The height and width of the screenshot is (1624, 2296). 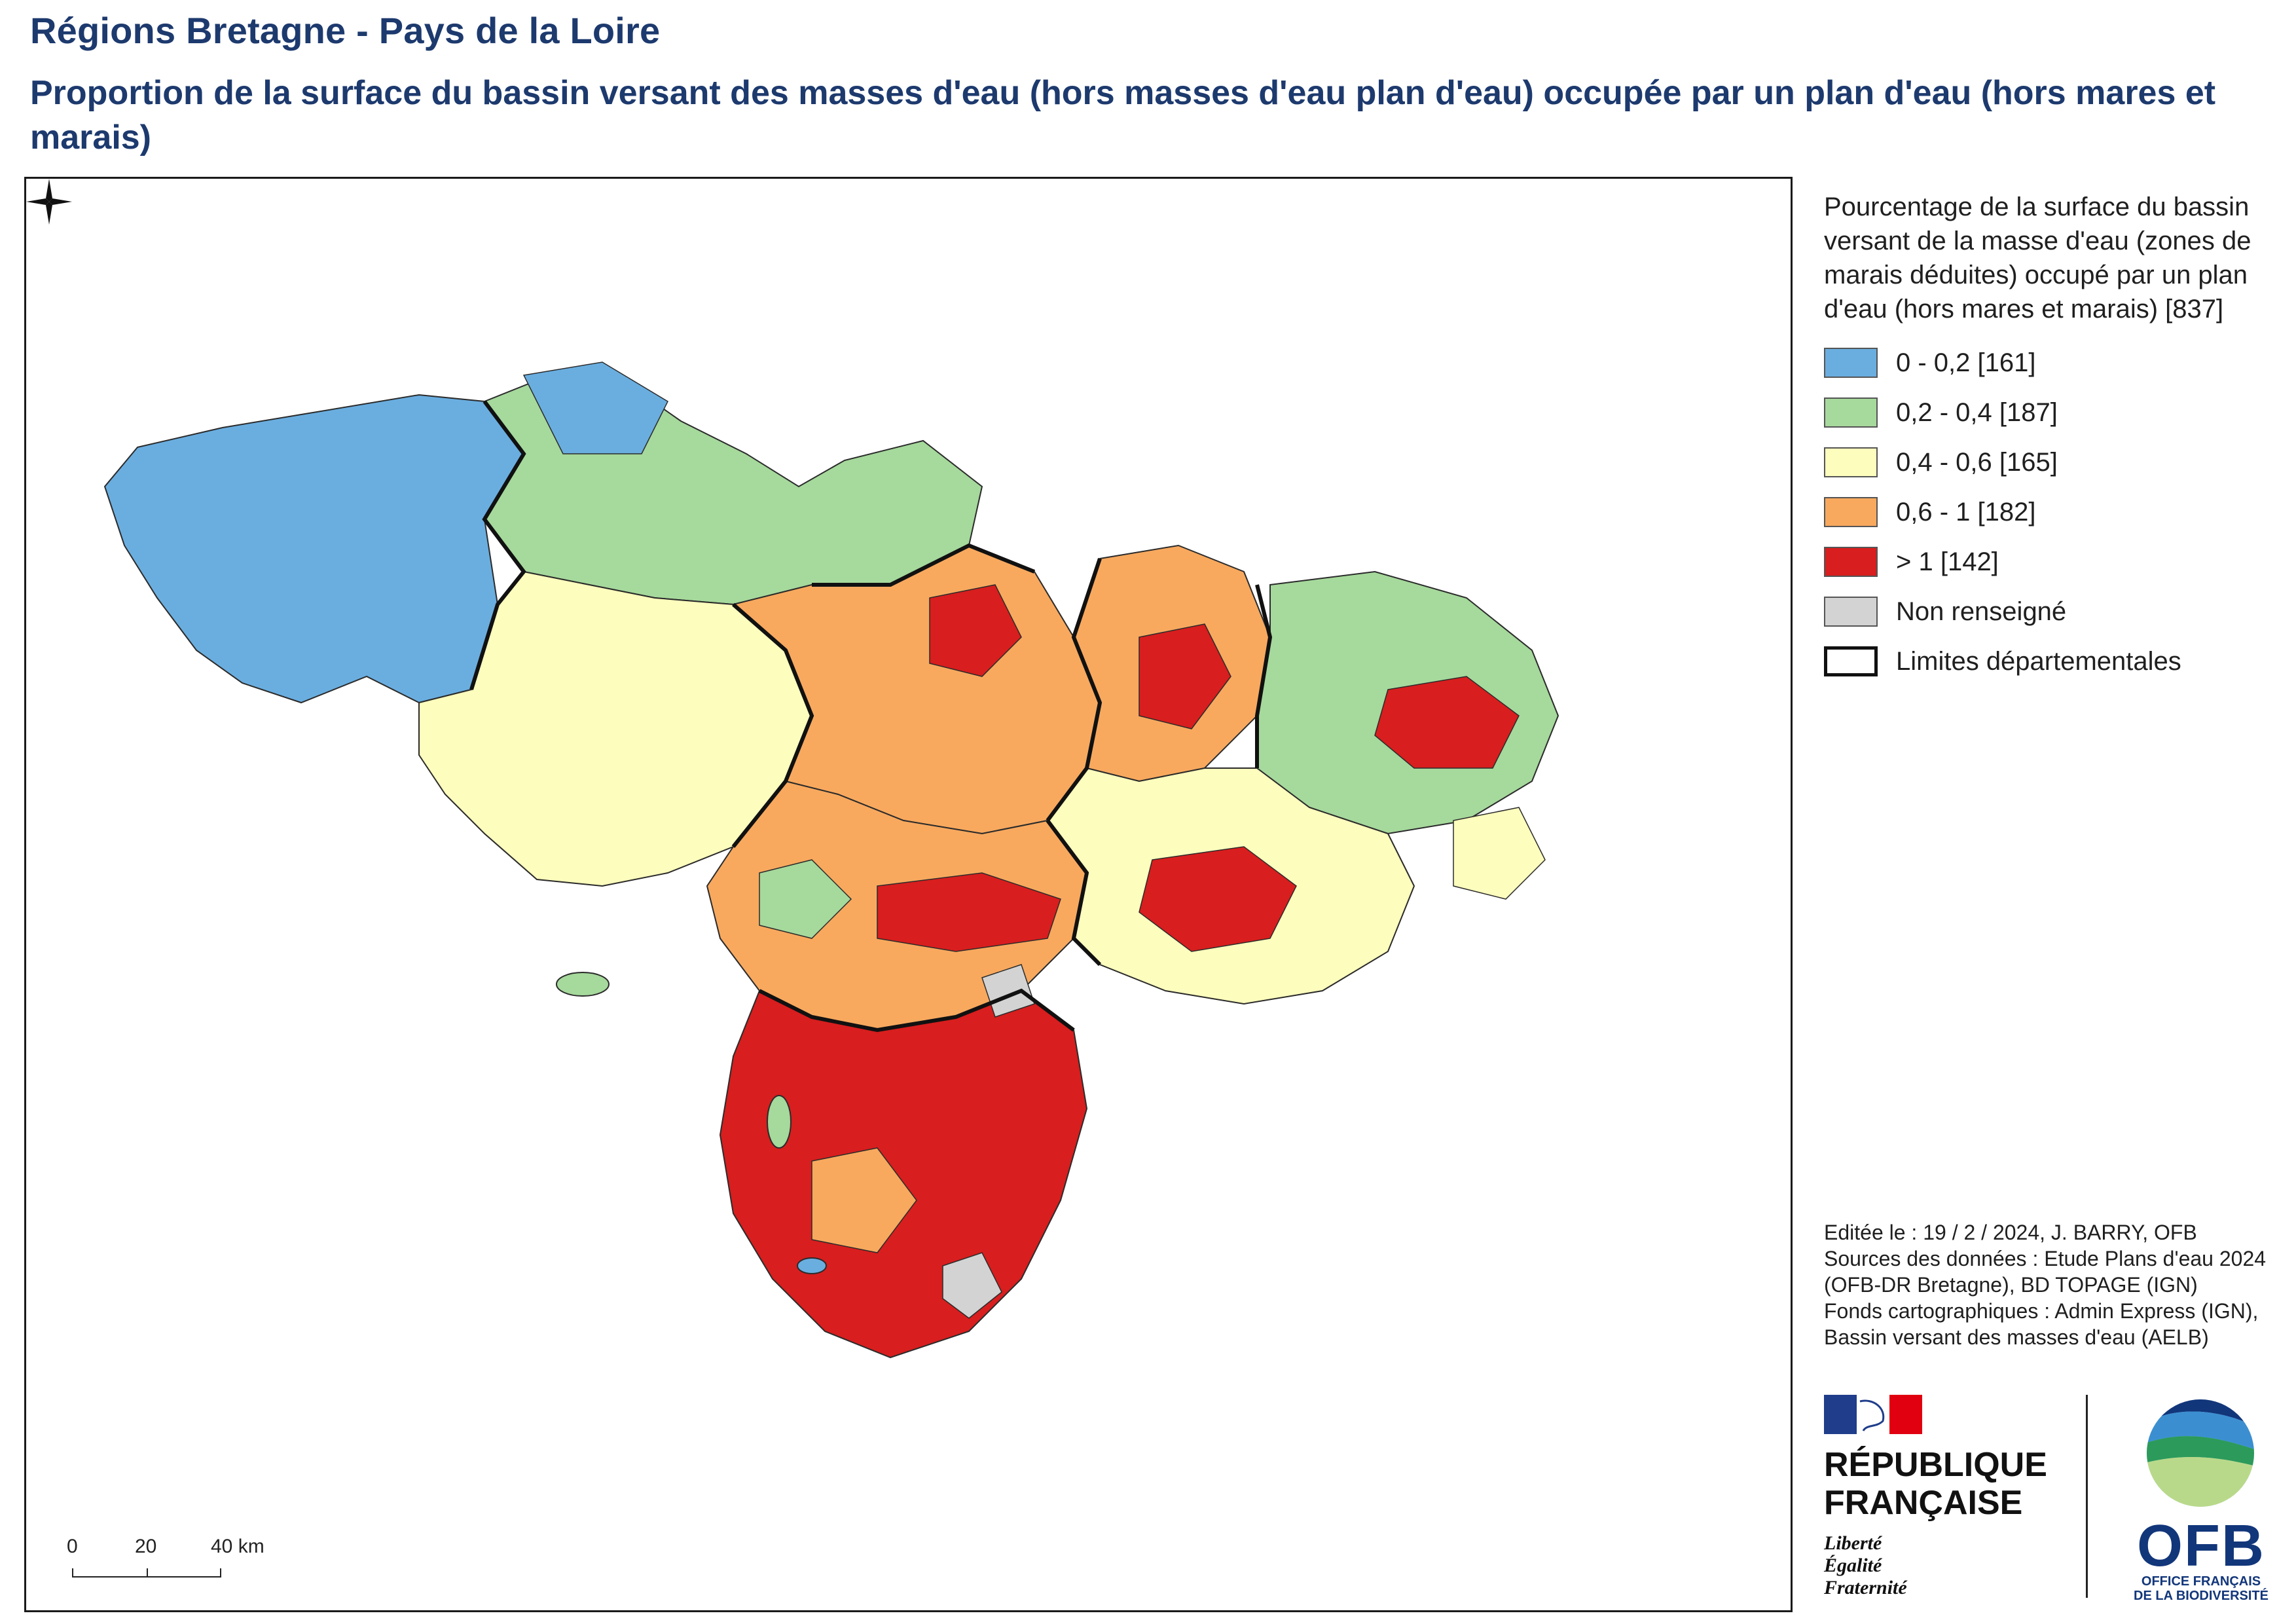 I want to click on cluster-red-sarthe, so click(x=1447, y=722).